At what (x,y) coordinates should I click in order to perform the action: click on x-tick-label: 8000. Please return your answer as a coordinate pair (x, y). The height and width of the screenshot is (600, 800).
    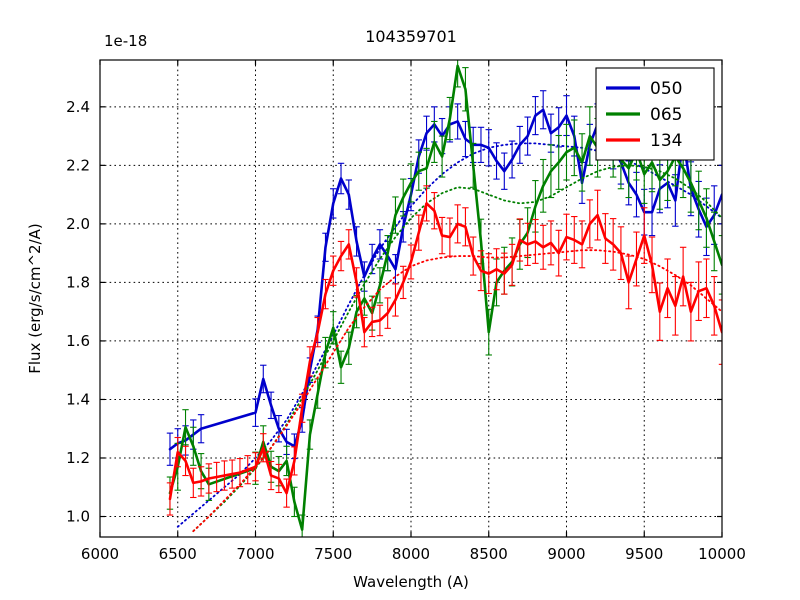
    Looking at the image, I should click on (411, 554).